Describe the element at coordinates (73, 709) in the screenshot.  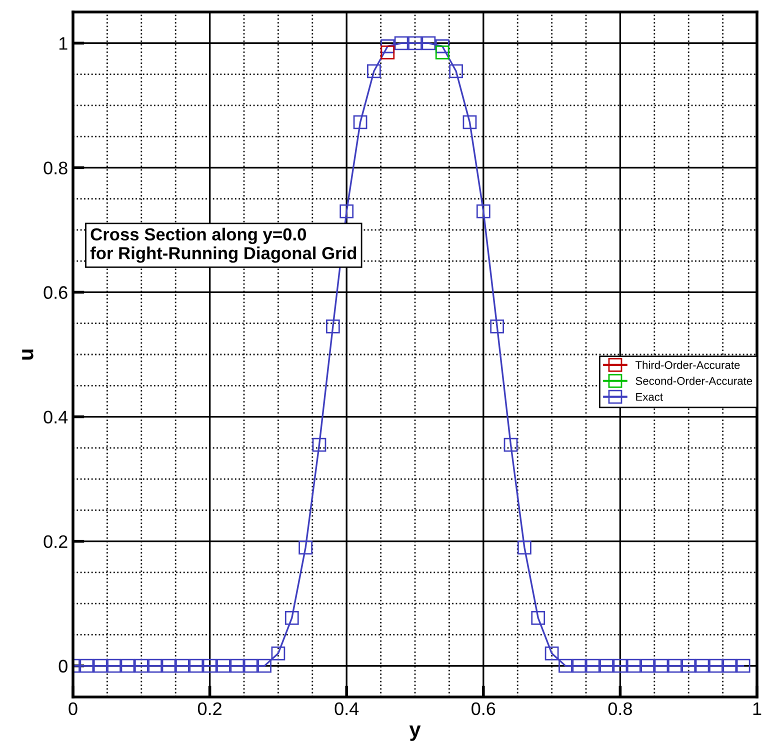
I see `x-tick-label: 0` at that location.